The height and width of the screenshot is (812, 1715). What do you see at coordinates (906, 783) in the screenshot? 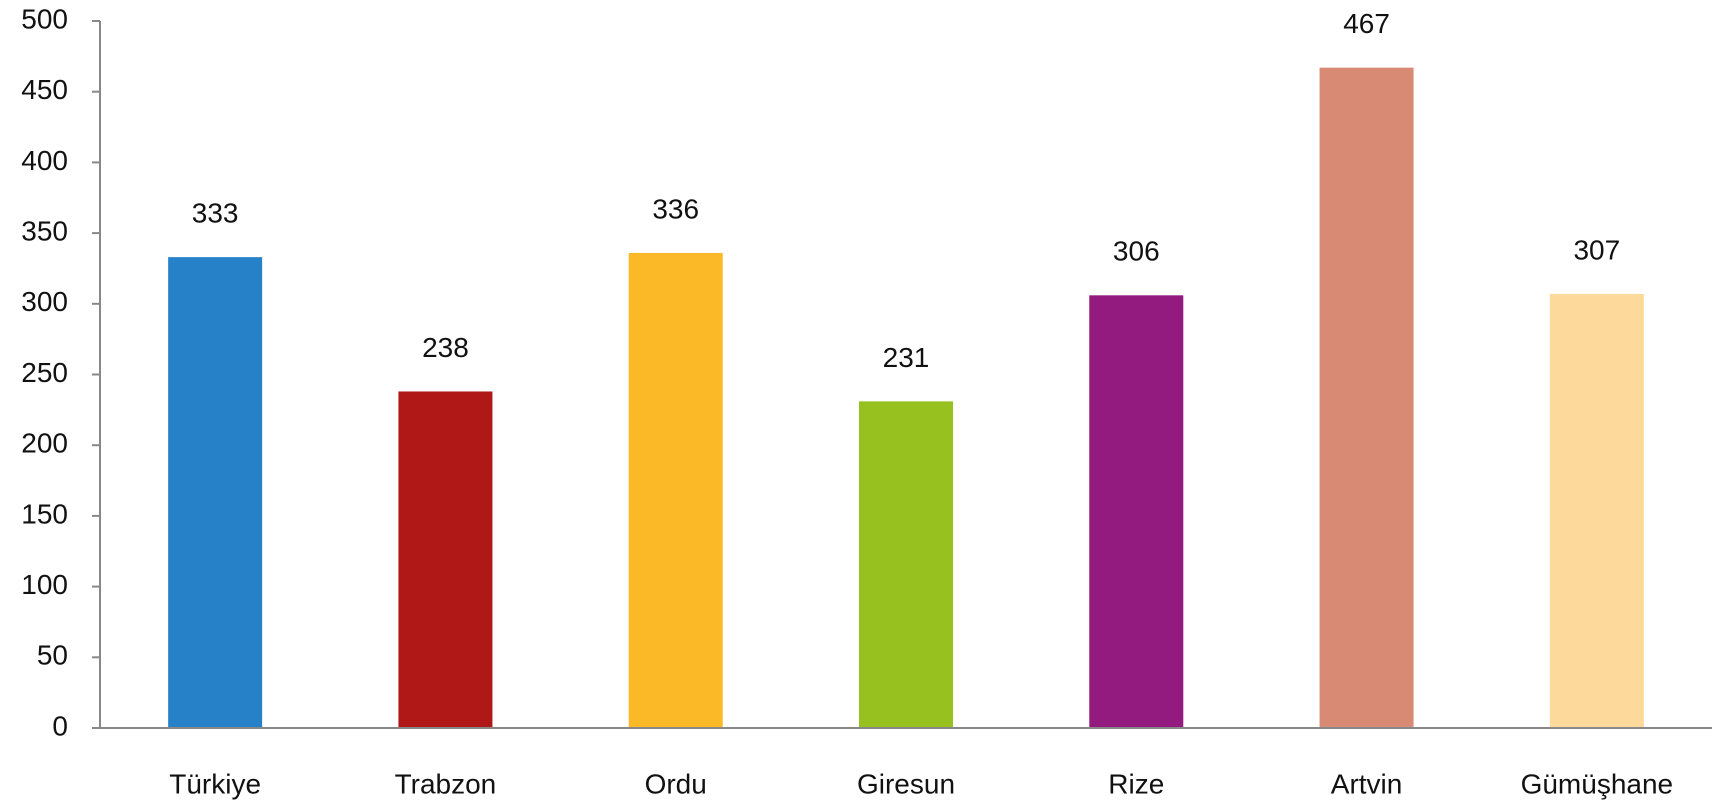
I see `x-tick-label: Giresun` at bounding box center [906, 783].